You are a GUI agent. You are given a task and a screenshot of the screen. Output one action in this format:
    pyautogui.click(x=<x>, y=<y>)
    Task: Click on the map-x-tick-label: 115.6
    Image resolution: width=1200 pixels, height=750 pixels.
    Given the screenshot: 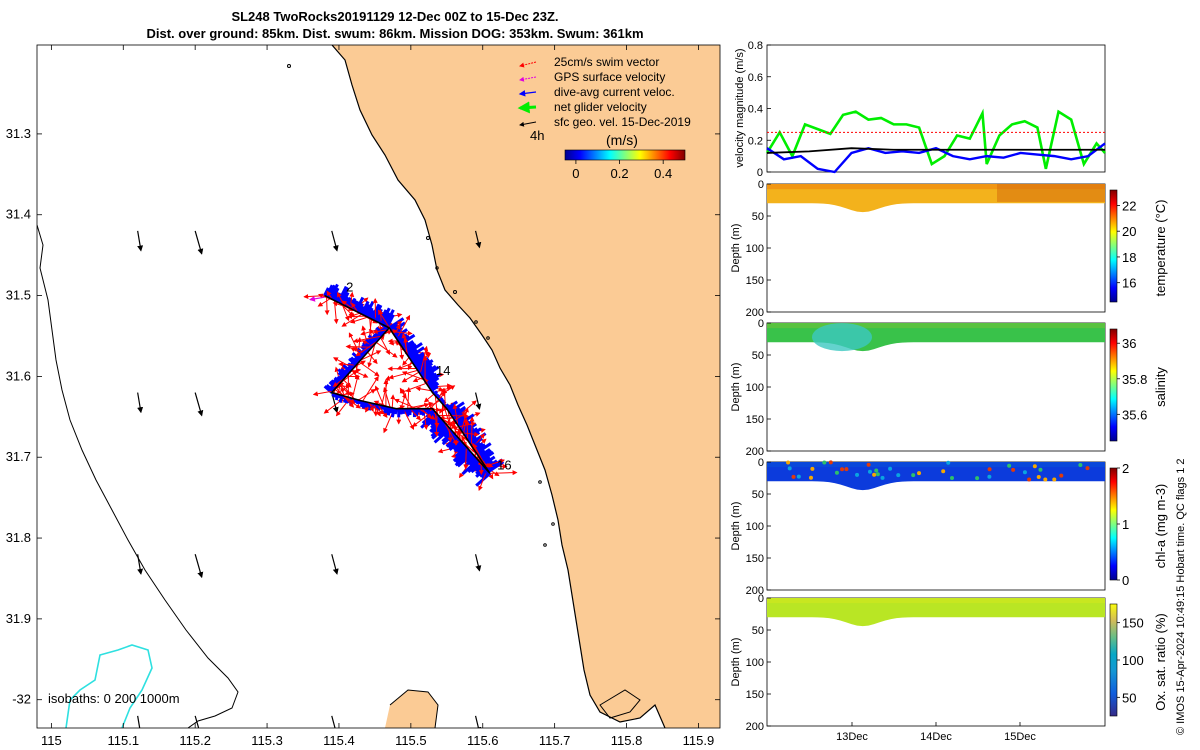 What is the action you would take?
    pyautogui.click(x=483, y=740)
    